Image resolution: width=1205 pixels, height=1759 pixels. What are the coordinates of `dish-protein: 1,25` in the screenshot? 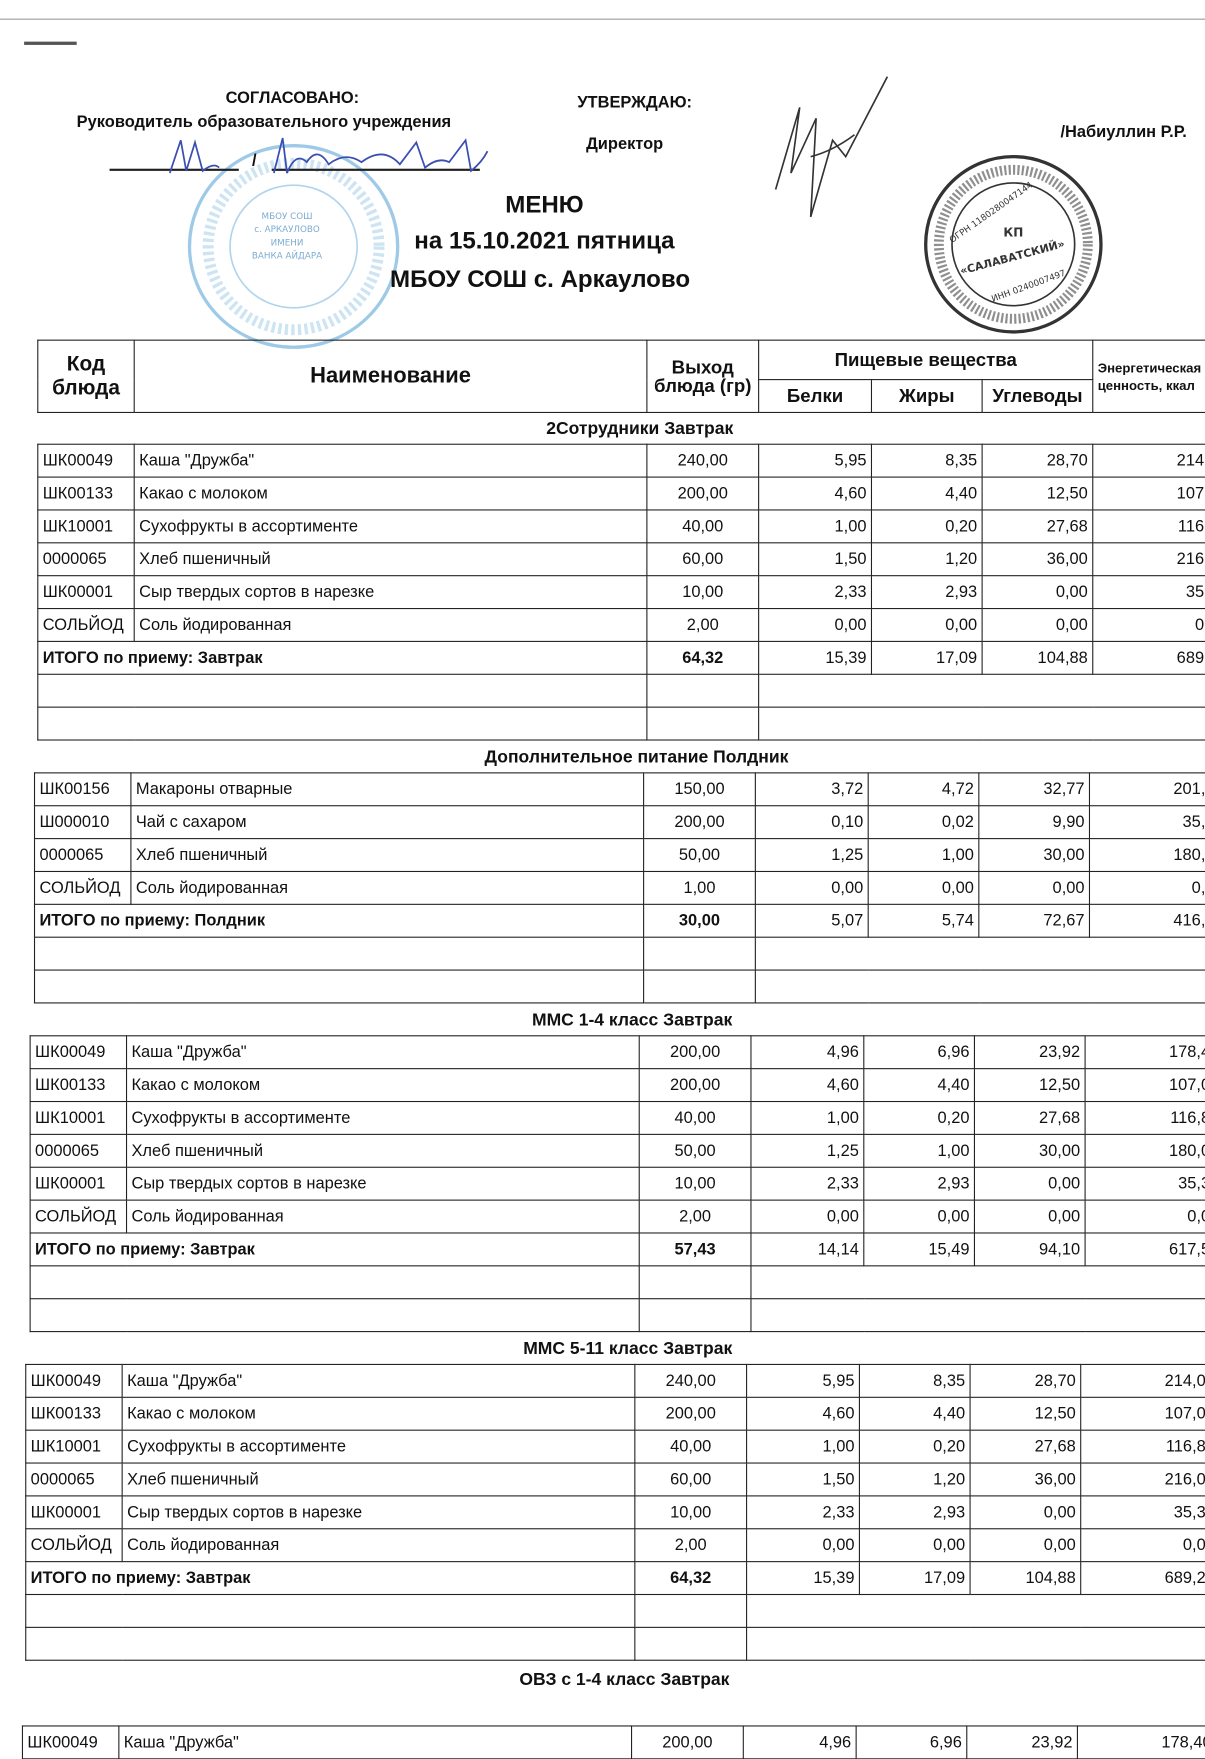 It's located at (807, 1150).